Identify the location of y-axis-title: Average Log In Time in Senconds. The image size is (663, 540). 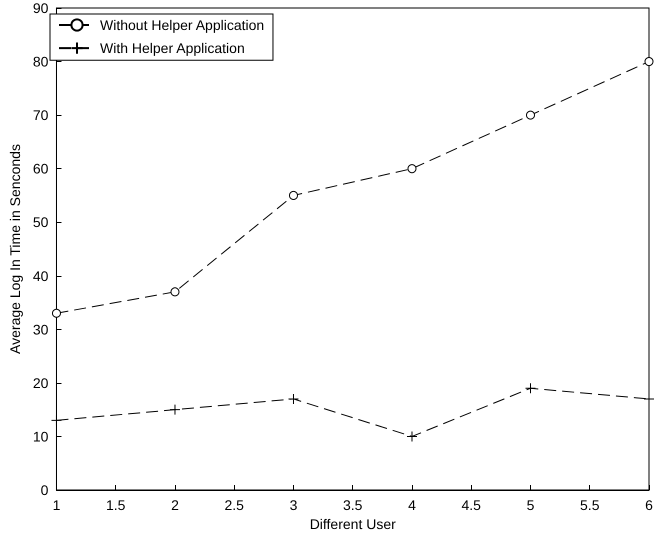
(15, 249).